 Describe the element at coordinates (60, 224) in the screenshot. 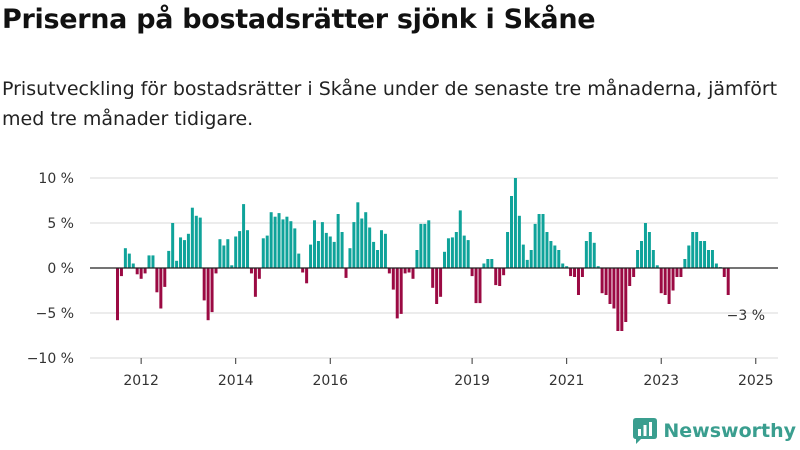

I see `y-tick-label: 5 %` at that location.